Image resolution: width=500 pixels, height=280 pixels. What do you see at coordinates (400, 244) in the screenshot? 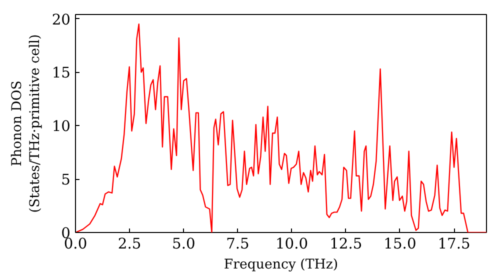
I see `x-tick-label: 15.0` at bounding box center [400, 244].